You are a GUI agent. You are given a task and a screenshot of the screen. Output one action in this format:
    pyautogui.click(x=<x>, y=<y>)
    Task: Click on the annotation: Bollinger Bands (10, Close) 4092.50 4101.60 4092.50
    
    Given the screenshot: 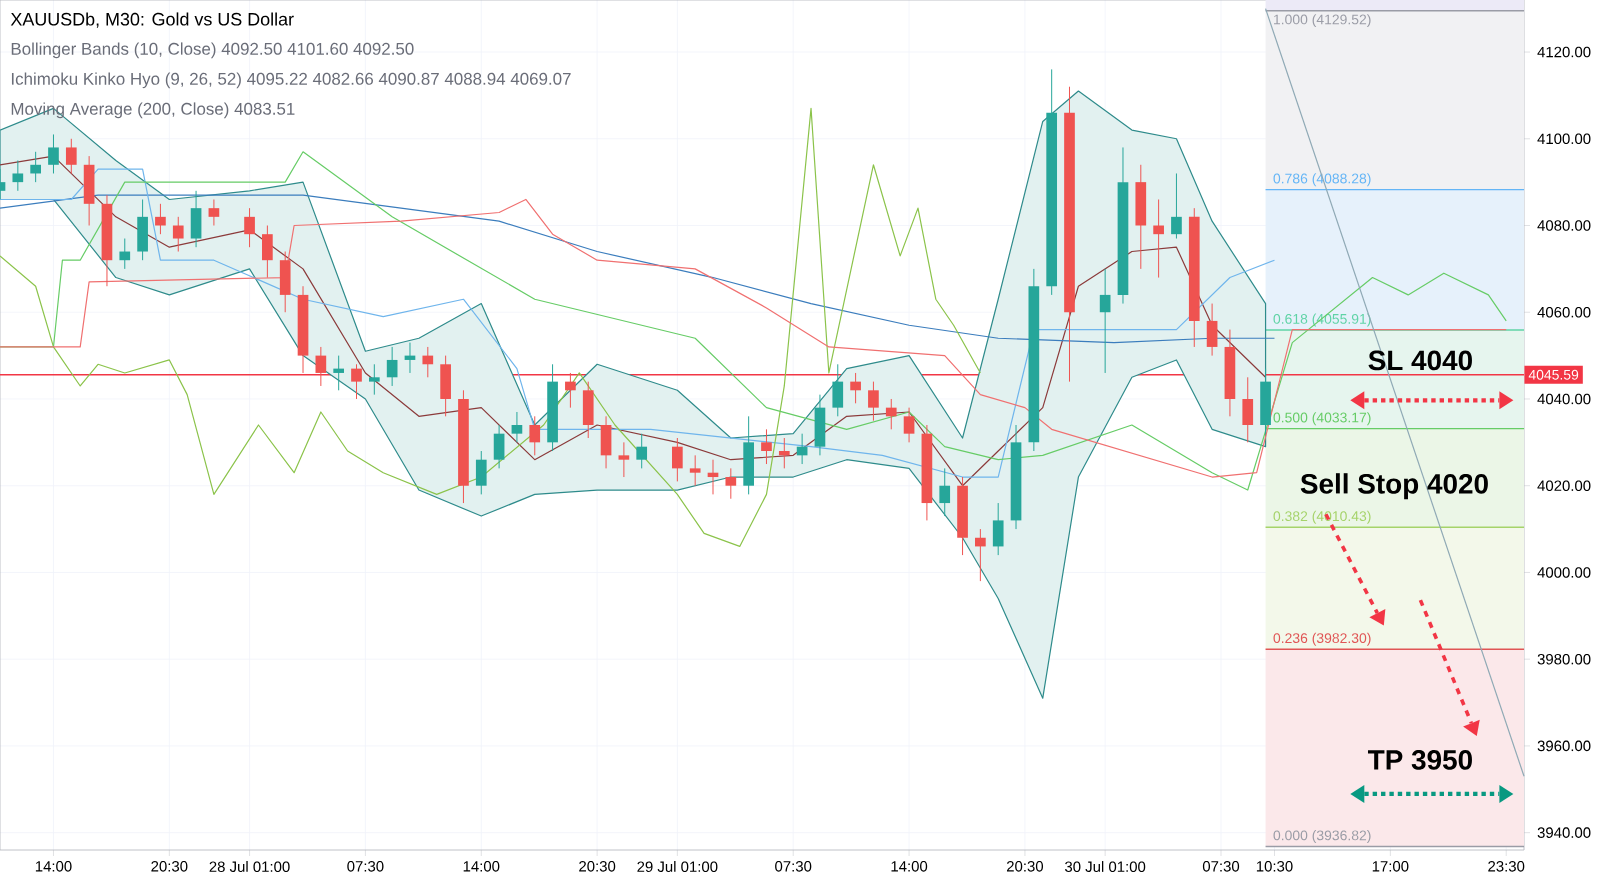 What is the action you would take?
    pyautogui.click(x=212, y=50)
    